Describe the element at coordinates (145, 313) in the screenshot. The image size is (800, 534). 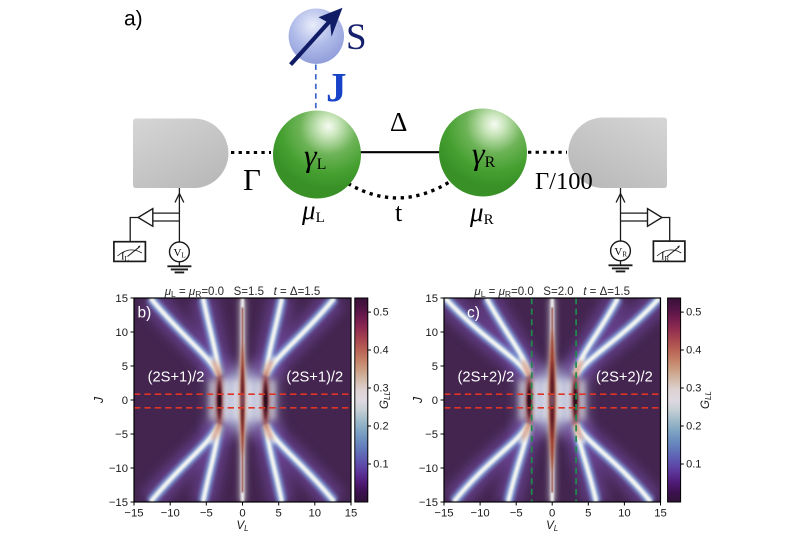
I see `svg-text: b)` at that location.